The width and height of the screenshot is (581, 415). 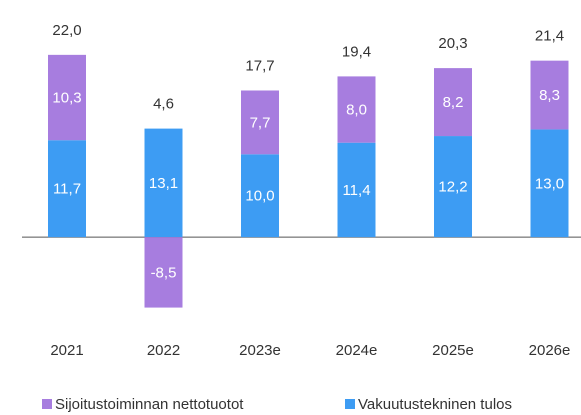 I want to click on x-tick-label: 2026e, so click(x=550, y=350).